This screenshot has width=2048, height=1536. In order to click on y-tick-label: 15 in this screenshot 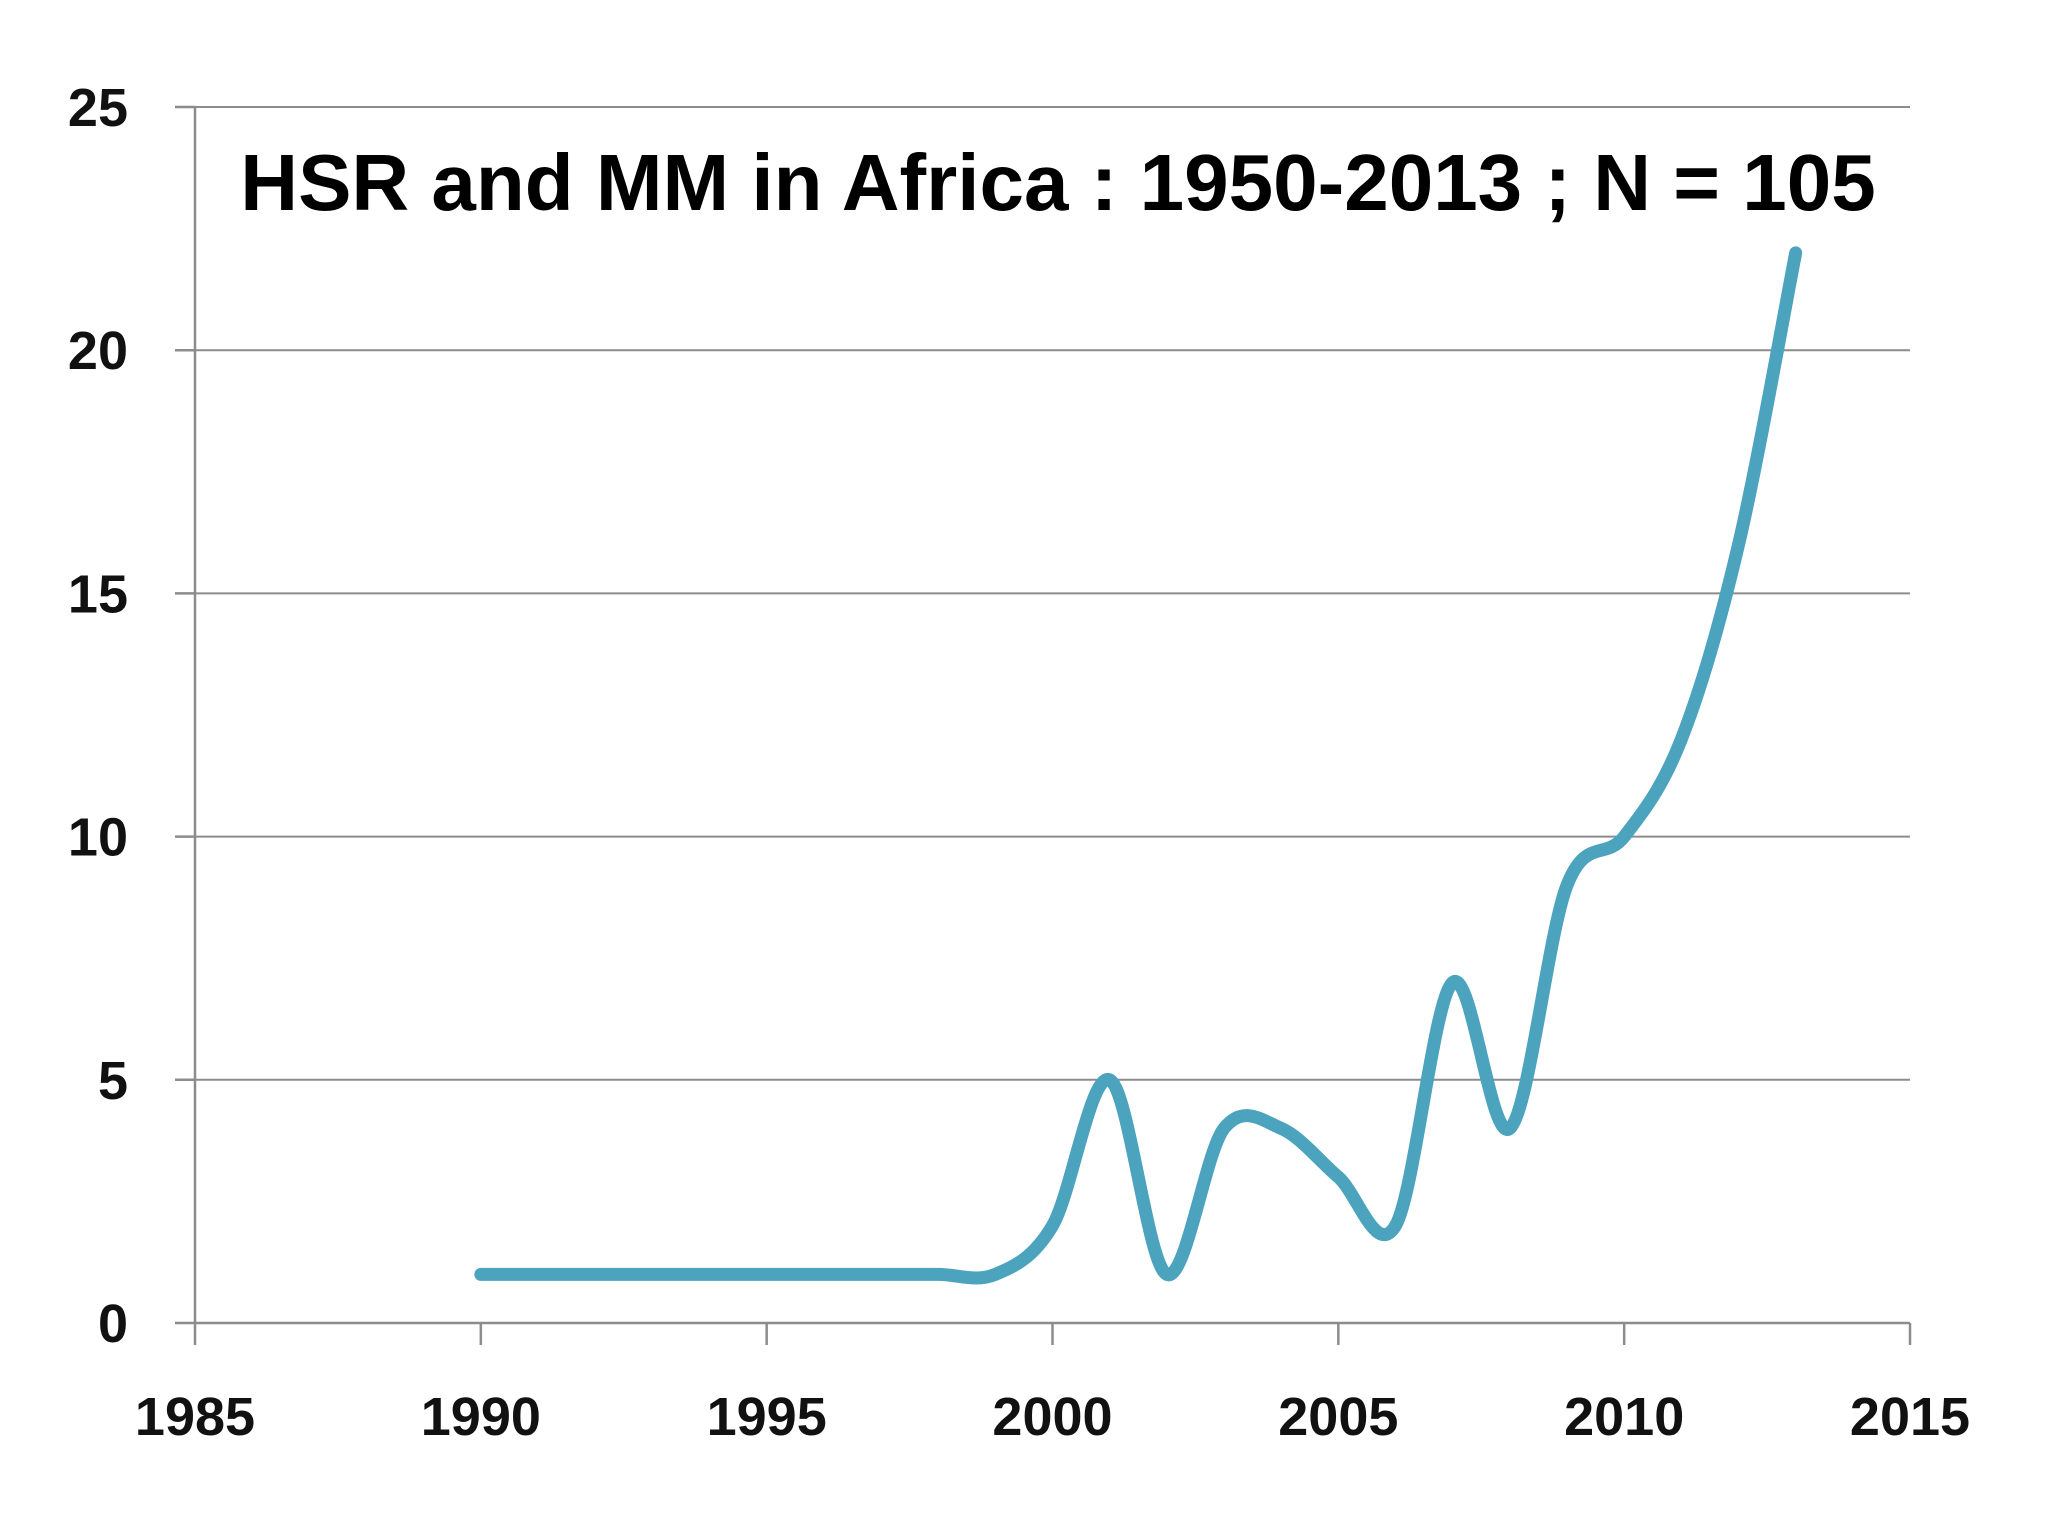, I will do `click(98, 594)`.